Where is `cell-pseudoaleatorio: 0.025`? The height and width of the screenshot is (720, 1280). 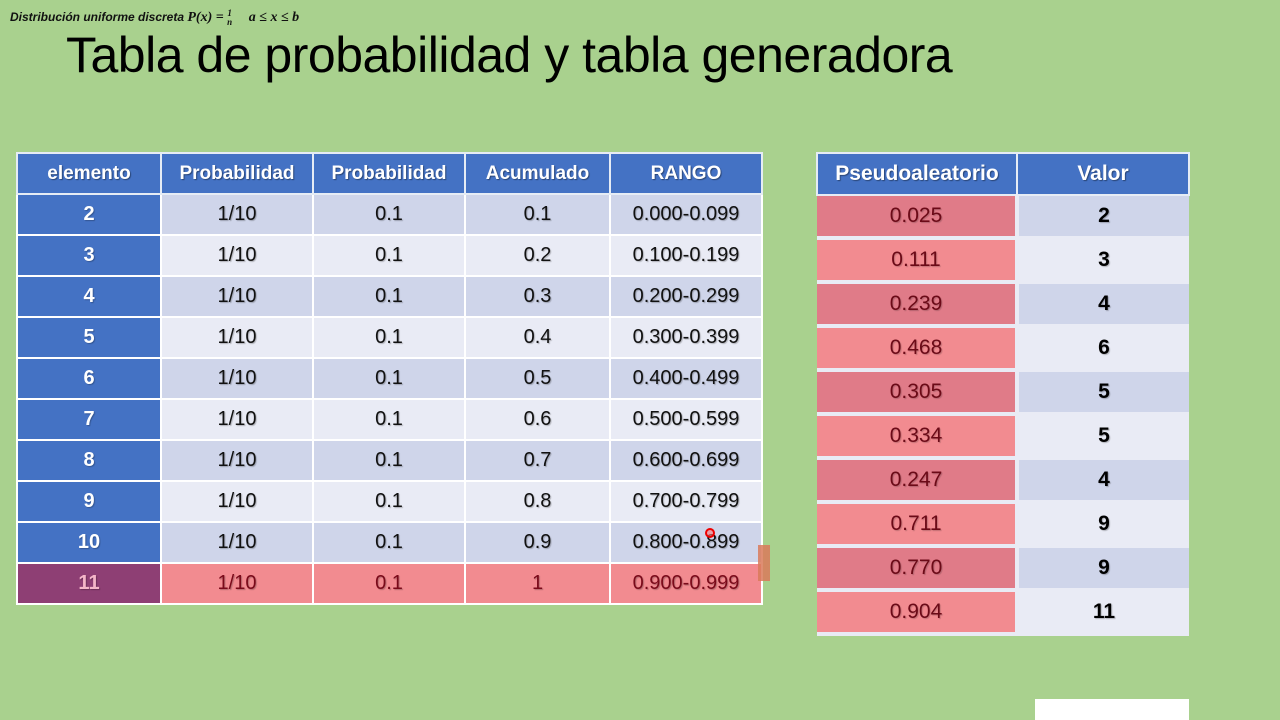 cell-pseudoaleatorio: 0.025 is located at coordinates (918, 217).